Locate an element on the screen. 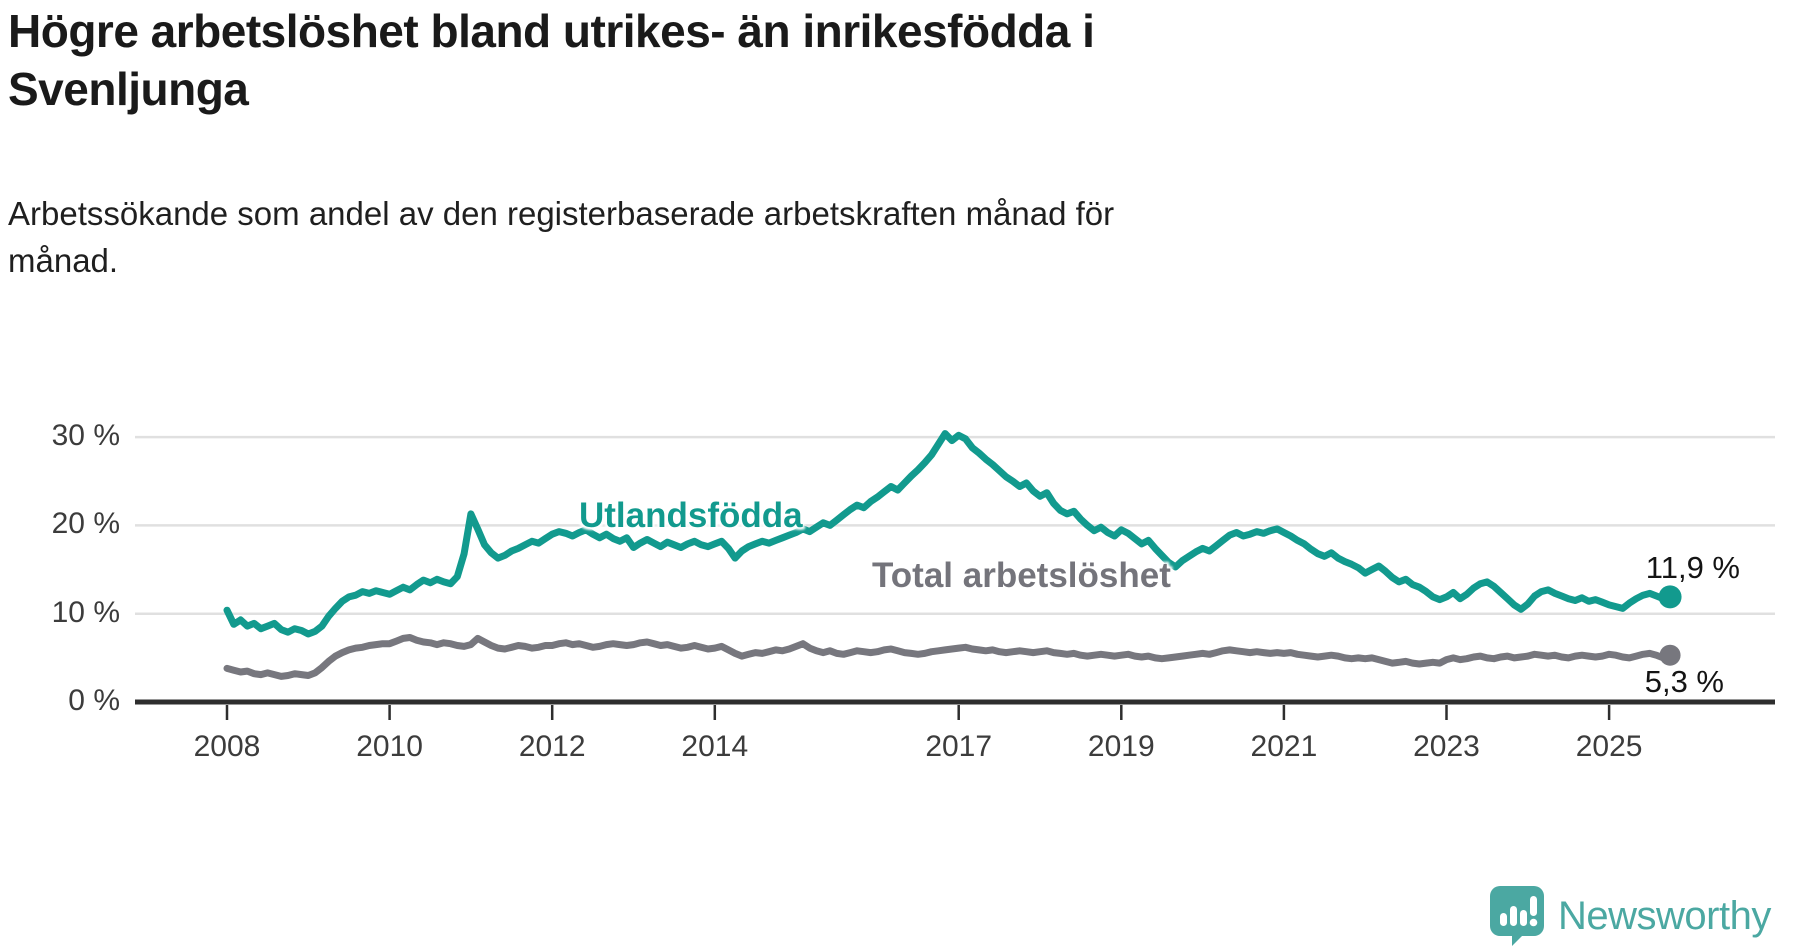  series-label-total: Total arbetslöshet is located at coordinates (1021, 575).